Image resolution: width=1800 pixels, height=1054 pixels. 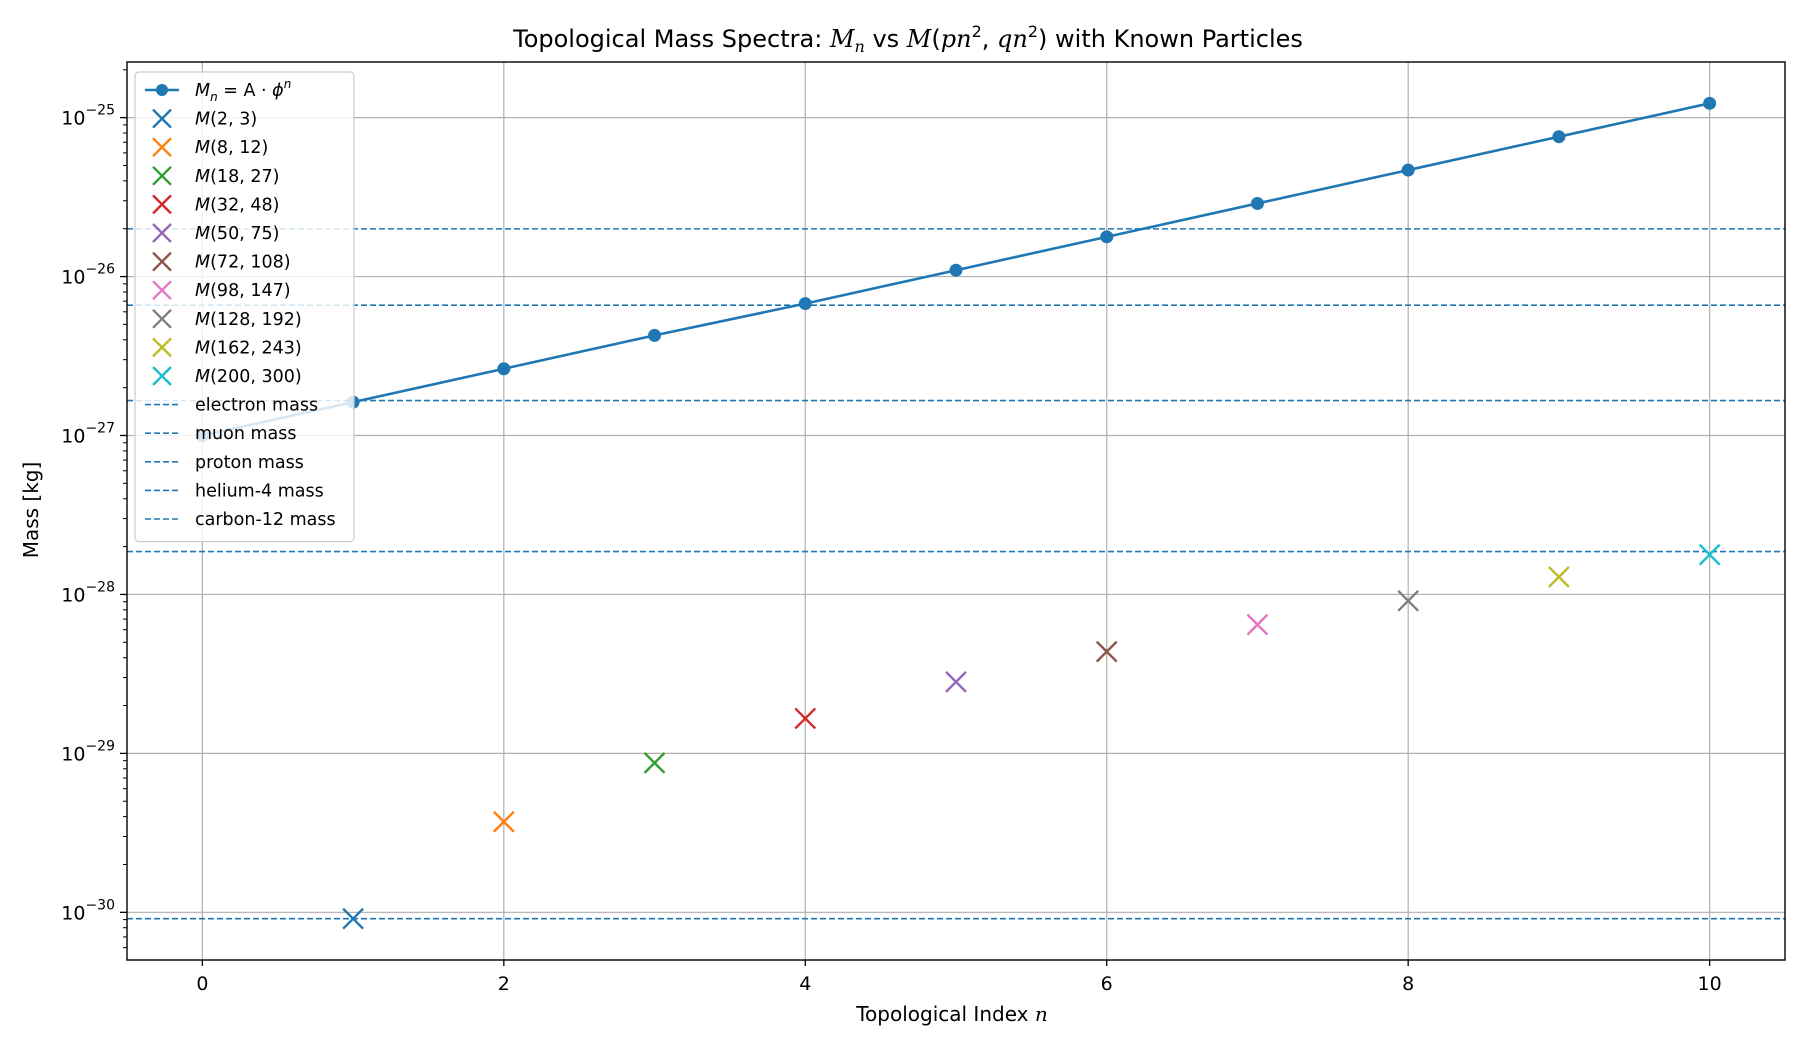 What do you see at coordinates (202, 984) in the screenshot?
I see `x-tick-label: 0` at bounding box center [202, 984].